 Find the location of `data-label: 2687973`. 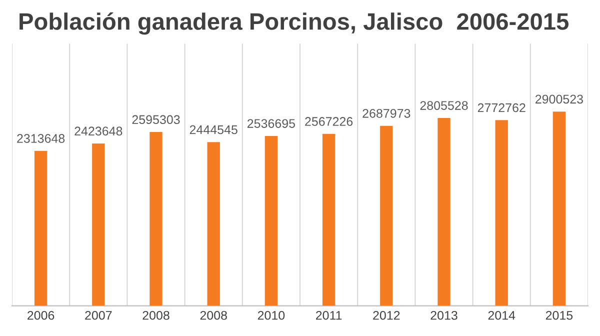

data-label: 2687973 is located at coordinates (386, 113).